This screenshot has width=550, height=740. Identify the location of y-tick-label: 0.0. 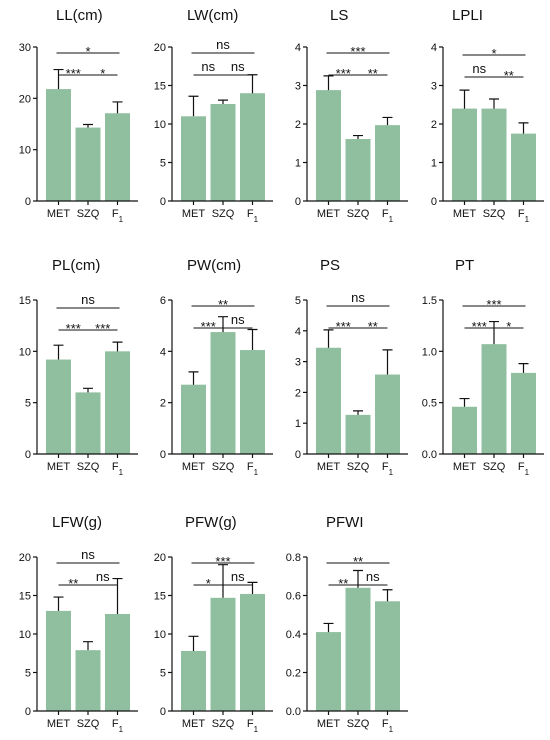
(293, 712).